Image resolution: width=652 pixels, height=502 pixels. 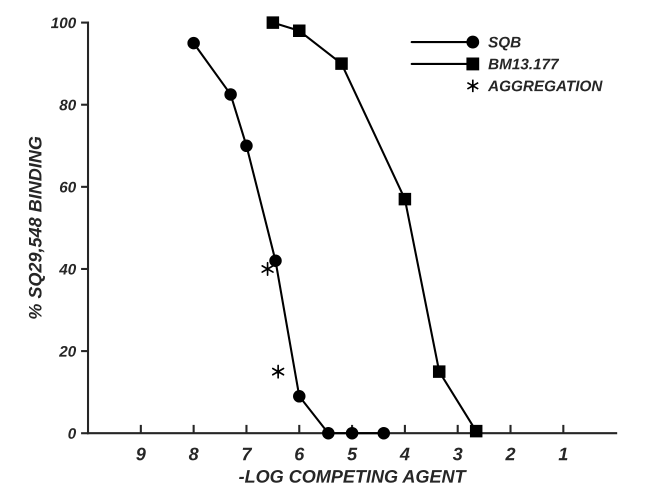 What do you see at coordinates (67, 105) in the screenshot?
I see `y-tick-label: 80` at bounding box center [67, 105].